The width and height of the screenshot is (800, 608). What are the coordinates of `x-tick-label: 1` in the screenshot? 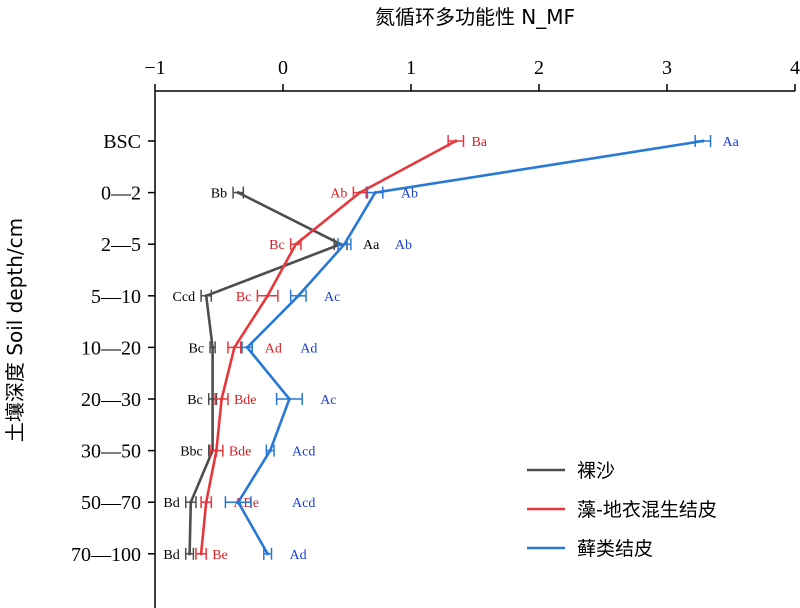 It's located at (411, 68).